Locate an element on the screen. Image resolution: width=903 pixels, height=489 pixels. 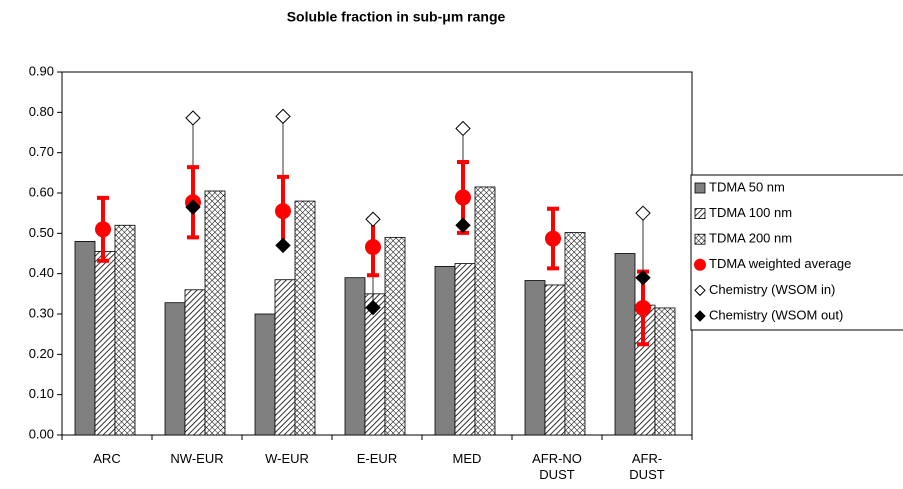
y-tick-label: 0.40 is located at coordinates (41, 272).